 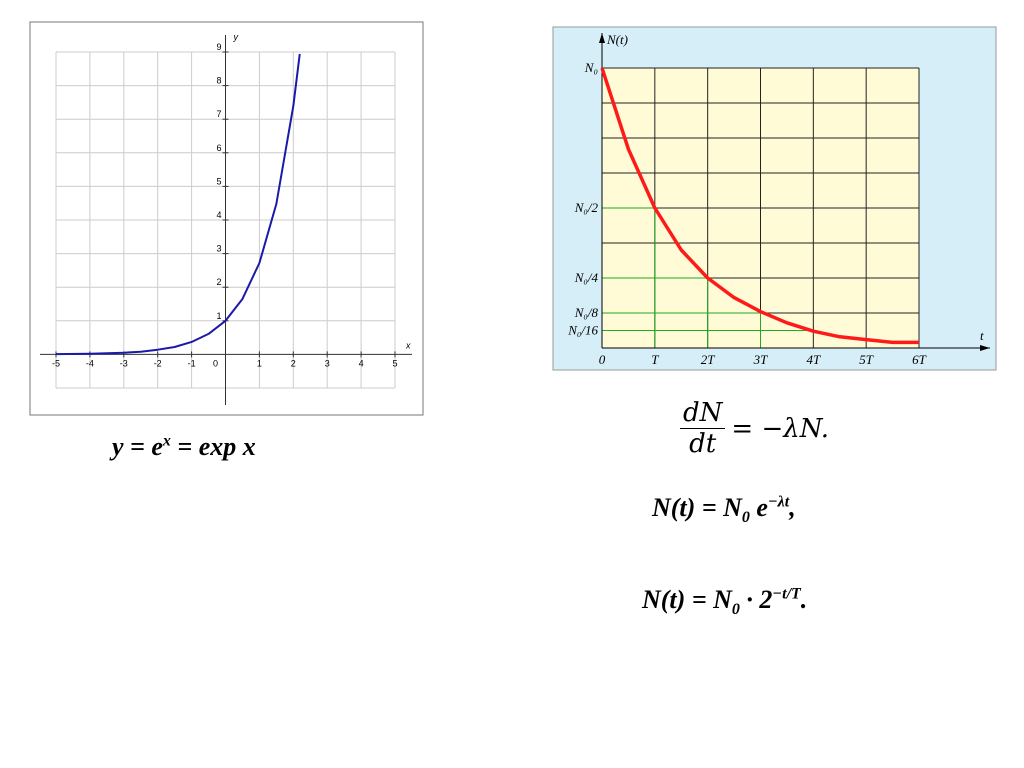 What do you see at coordinates (394, 363) in the screenshot?
I see `x-tick-label: 5` at bounding box center [394, 363].